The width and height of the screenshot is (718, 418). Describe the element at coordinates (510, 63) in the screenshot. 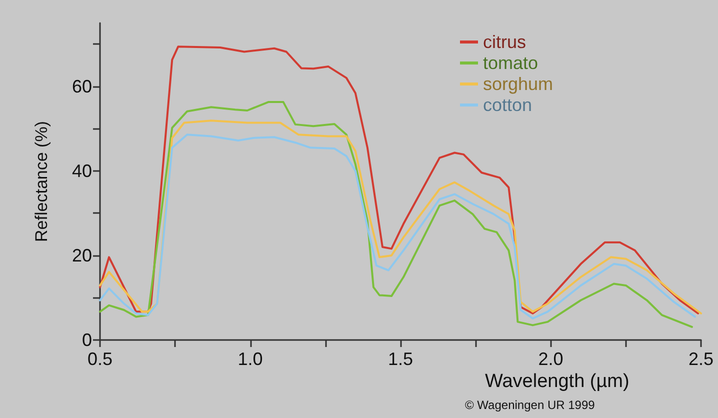

I see `legend-label: tomato` at that location.